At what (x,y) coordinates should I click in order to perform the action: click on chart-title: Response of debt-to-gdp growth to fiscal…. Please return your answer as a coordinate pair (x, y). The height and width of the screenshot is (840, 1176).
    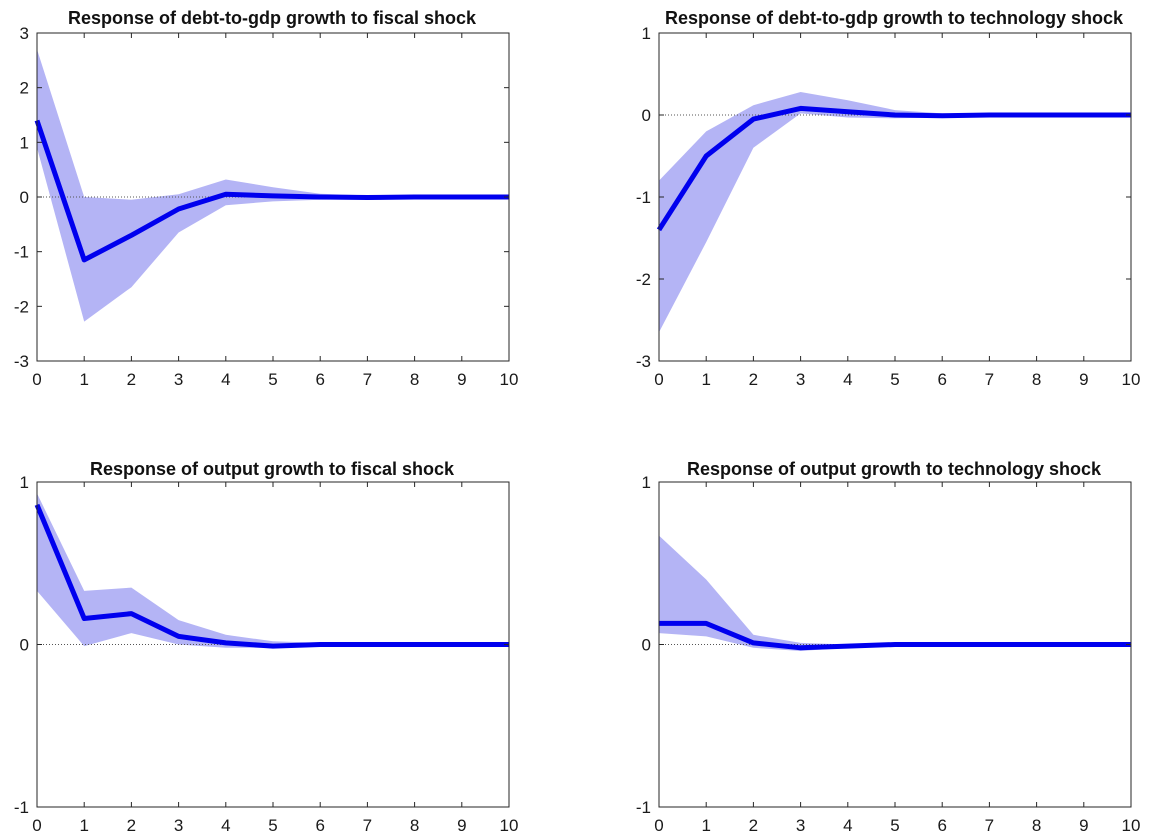
    Looking at the image, I should click on (272, 18).